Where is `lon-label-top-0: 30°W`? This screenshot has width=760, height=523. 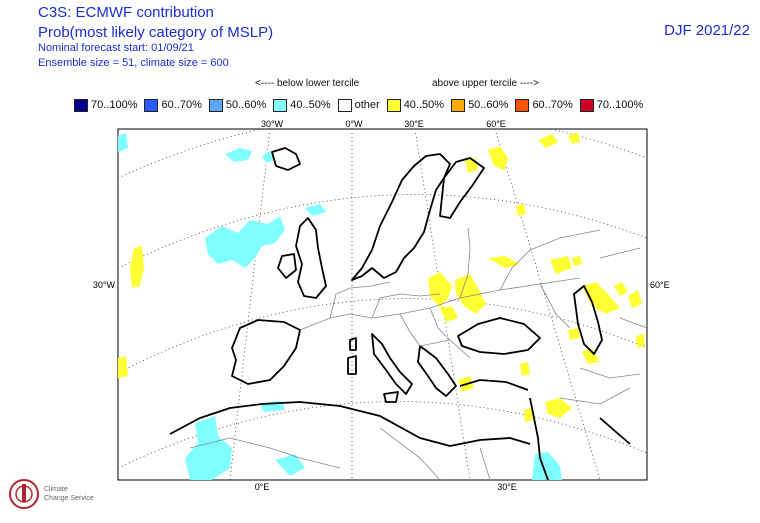
lon-label-top-0: 30°W is located at coordinates (272, 124).